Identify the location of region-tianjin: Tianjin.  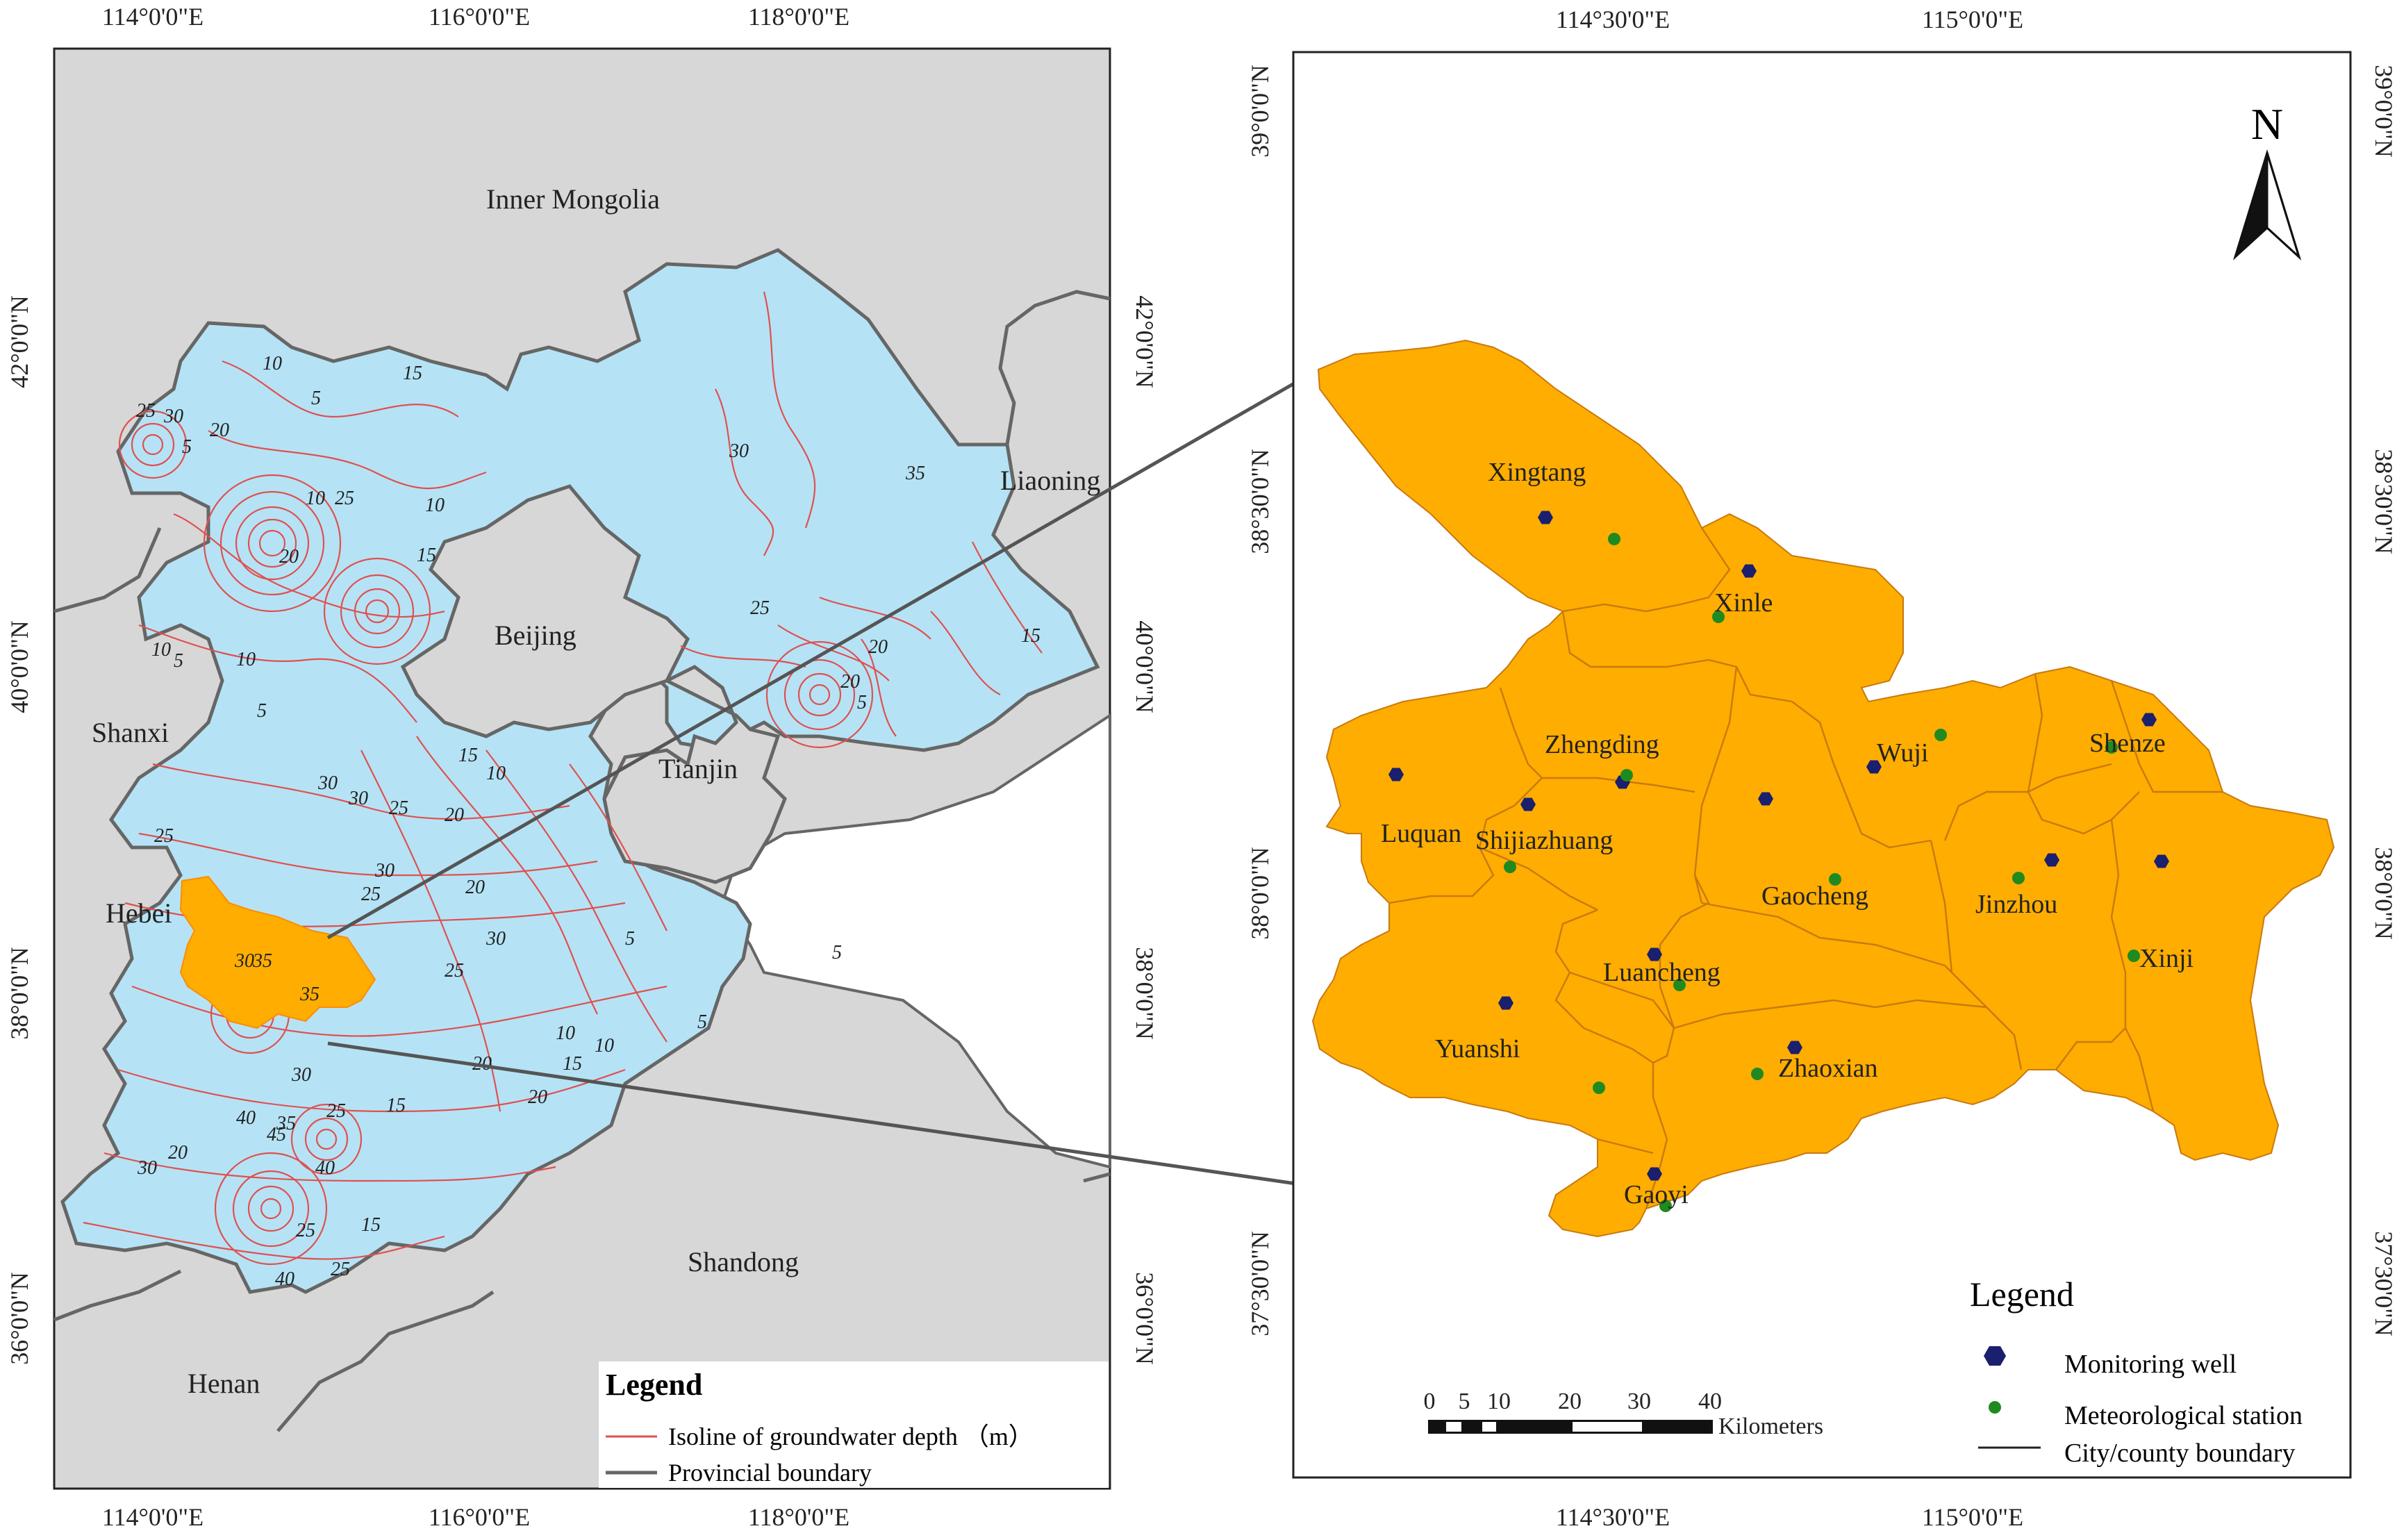
(698, 768).